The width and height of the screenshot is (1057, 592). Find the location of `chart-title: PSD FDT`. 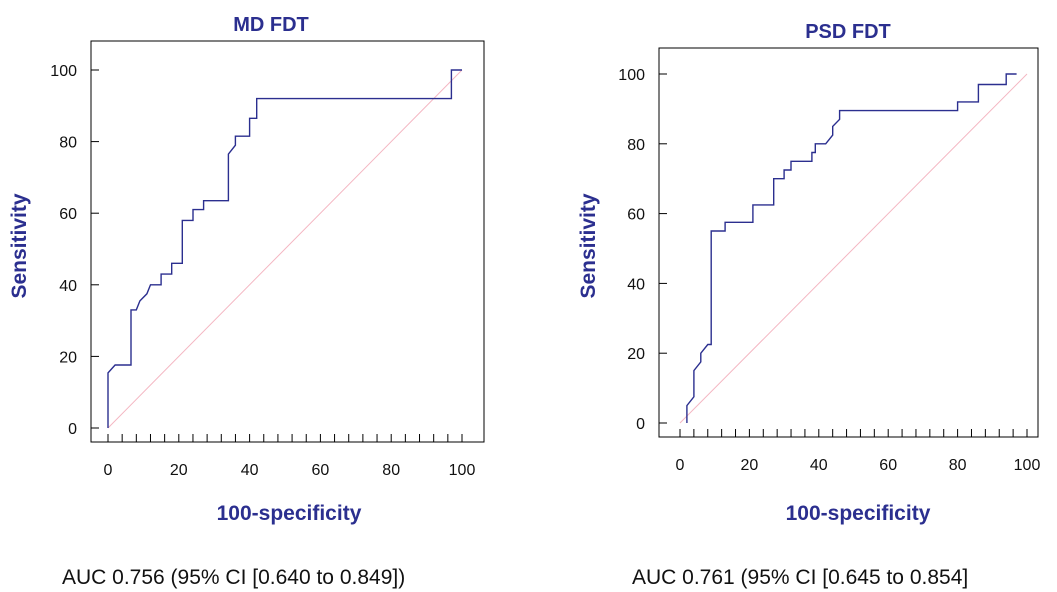

chart-title: PSD FDT is located at coordinates (848, 32).